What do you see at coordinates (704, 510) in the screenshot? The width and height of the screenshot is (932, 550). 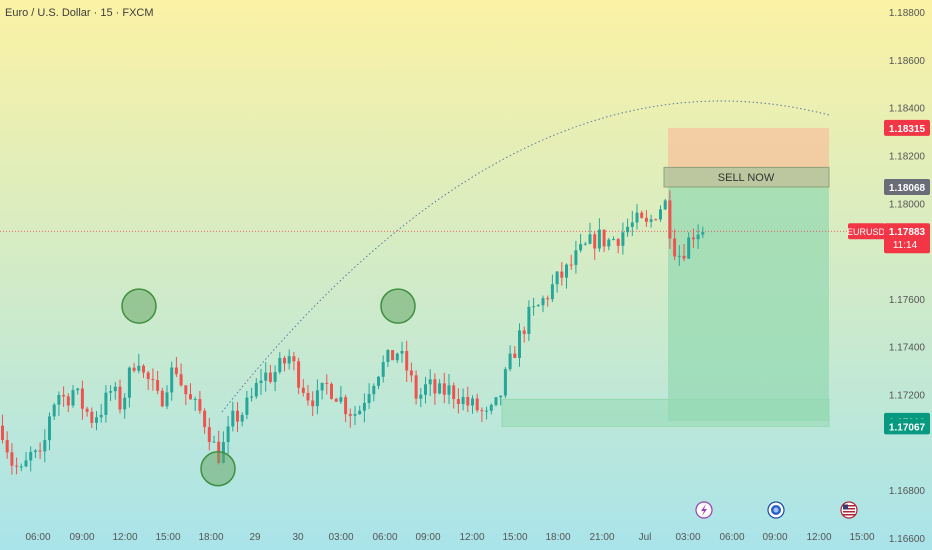 I see `lightning-event-icon` at bounding box center [704, 510].